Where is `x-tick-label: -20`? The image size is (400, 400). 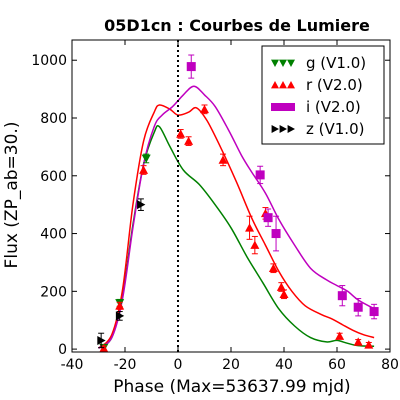
x-tick-label: -20 is located at coordinates (125, 365).